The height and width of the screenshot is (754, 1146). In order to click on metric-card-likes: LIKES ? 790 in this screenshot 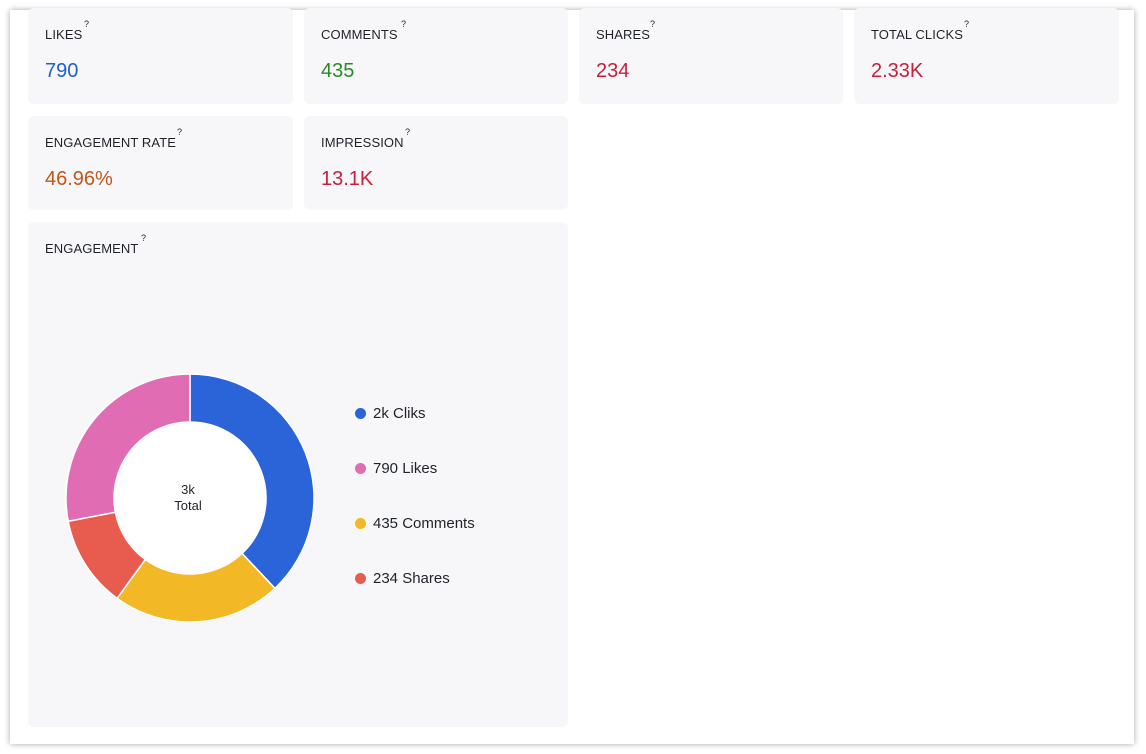, I will do `click(160, 56)`.